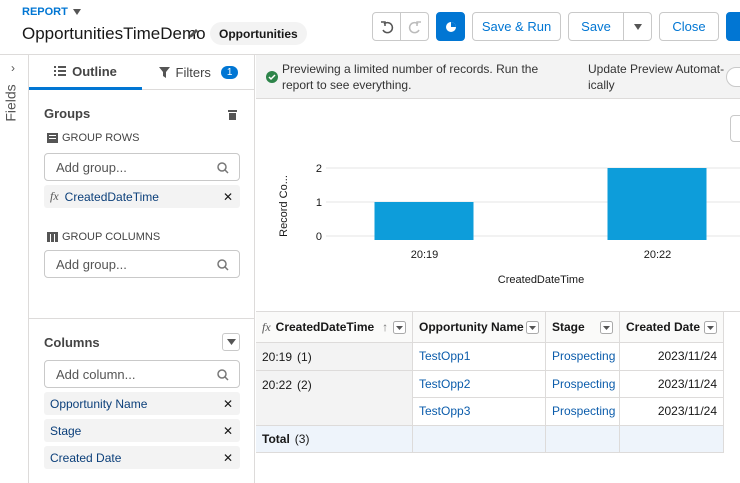  Describe the element at coordinates (258, 33) in the screenshot. I see `report-type: Opportunities` at that location.